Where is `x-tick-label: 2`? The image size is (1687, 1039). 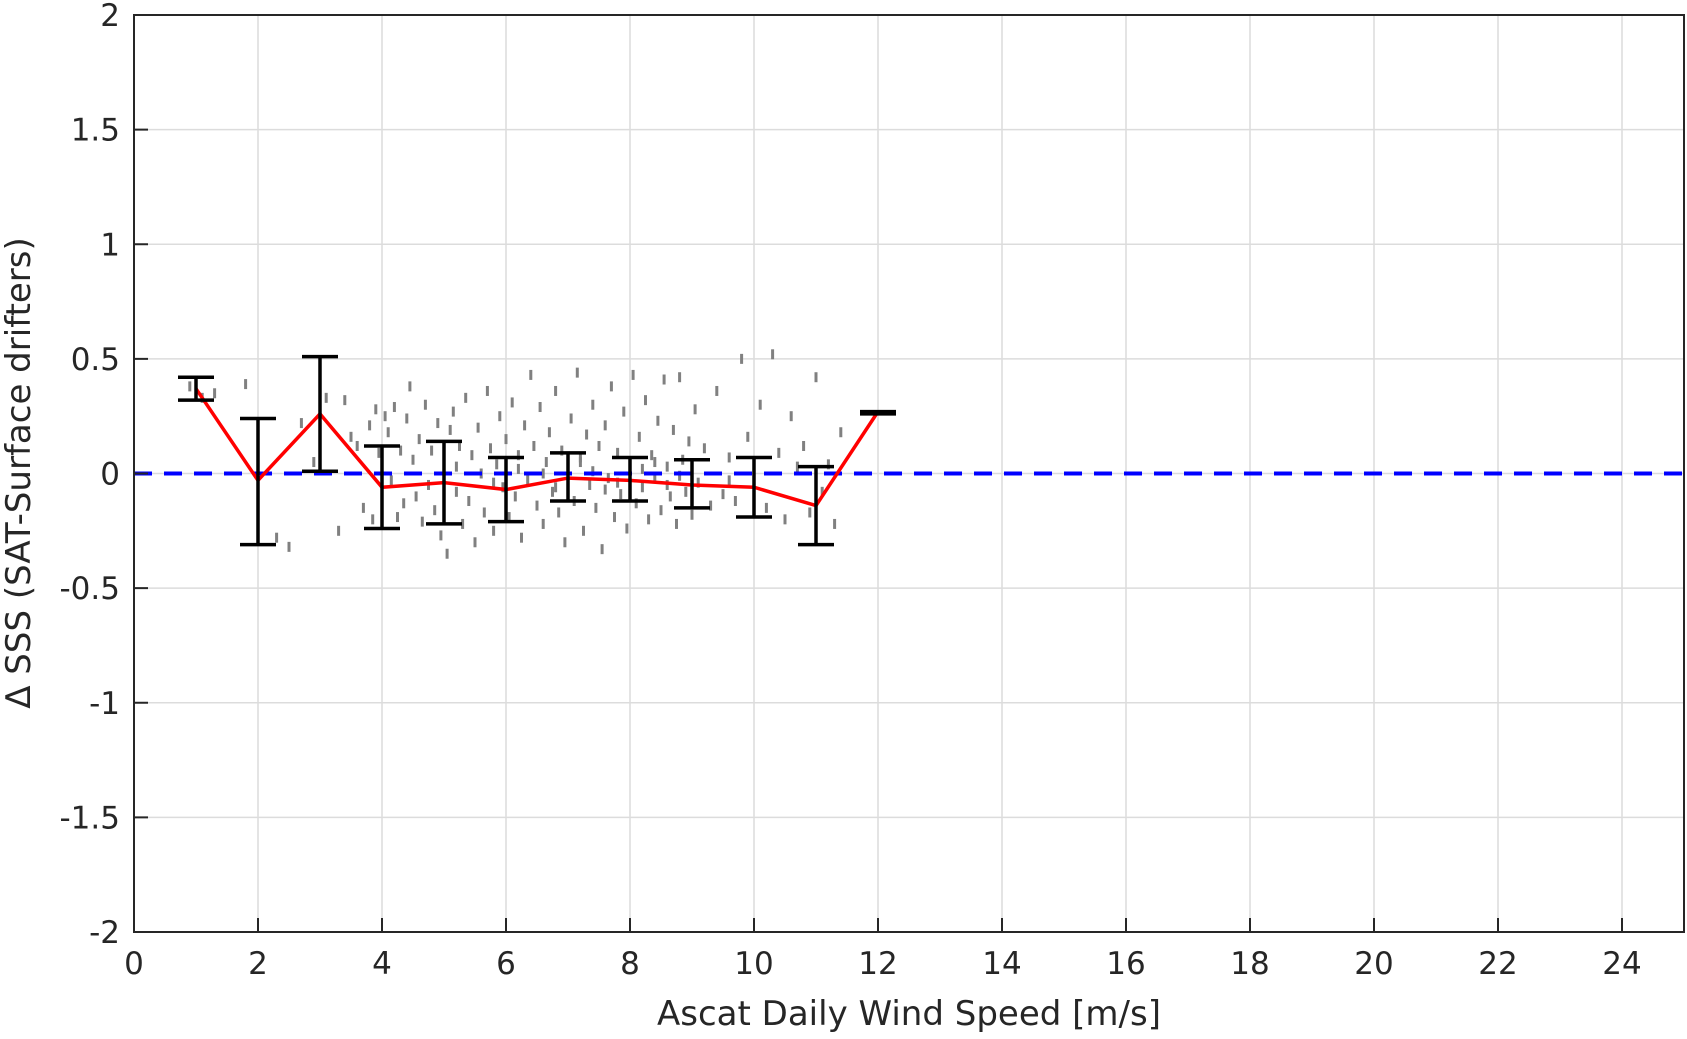
x-tick-label: 2 is located at coordinates (258, 964).